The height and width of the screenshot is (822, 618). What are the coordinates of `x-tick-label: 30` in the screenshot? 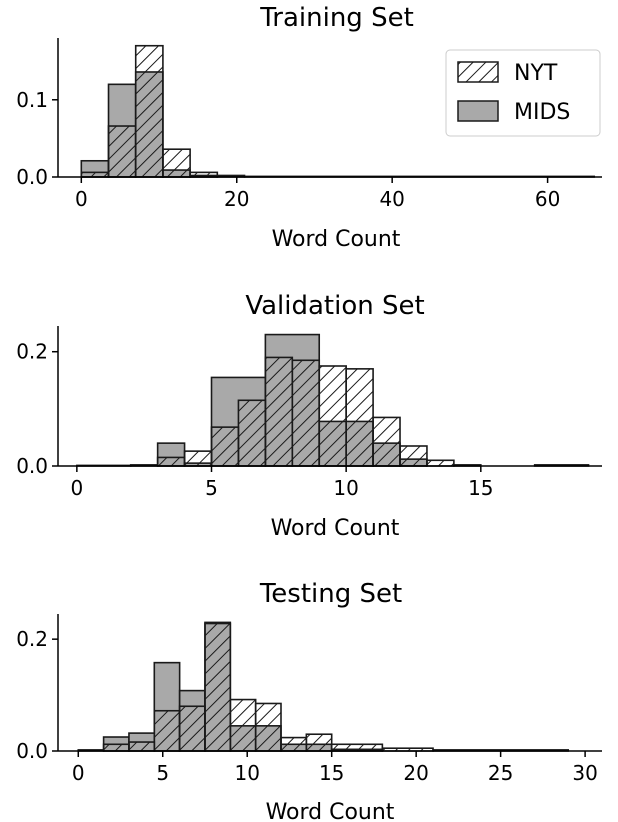 It's located at (584, 773).